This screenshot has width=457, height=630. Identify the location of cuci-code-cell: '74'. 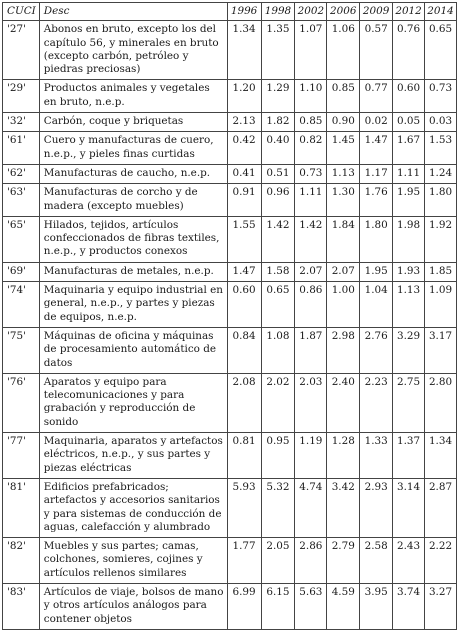
(21, 304).